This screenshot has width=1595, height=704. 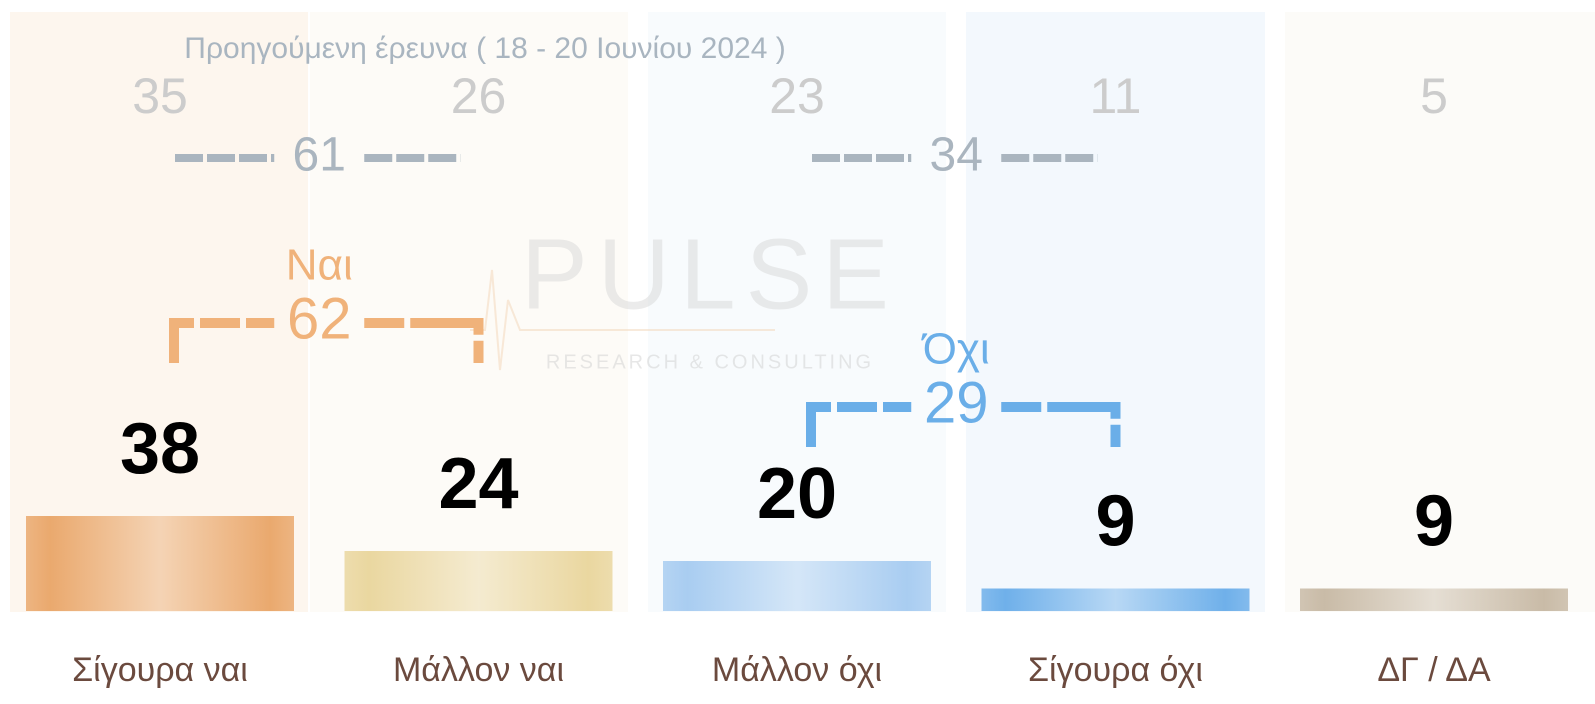 What do you see at coordinates (160, 96) in the screenshot?
I see `previous-value: 35` at bounding box center [160, 96].